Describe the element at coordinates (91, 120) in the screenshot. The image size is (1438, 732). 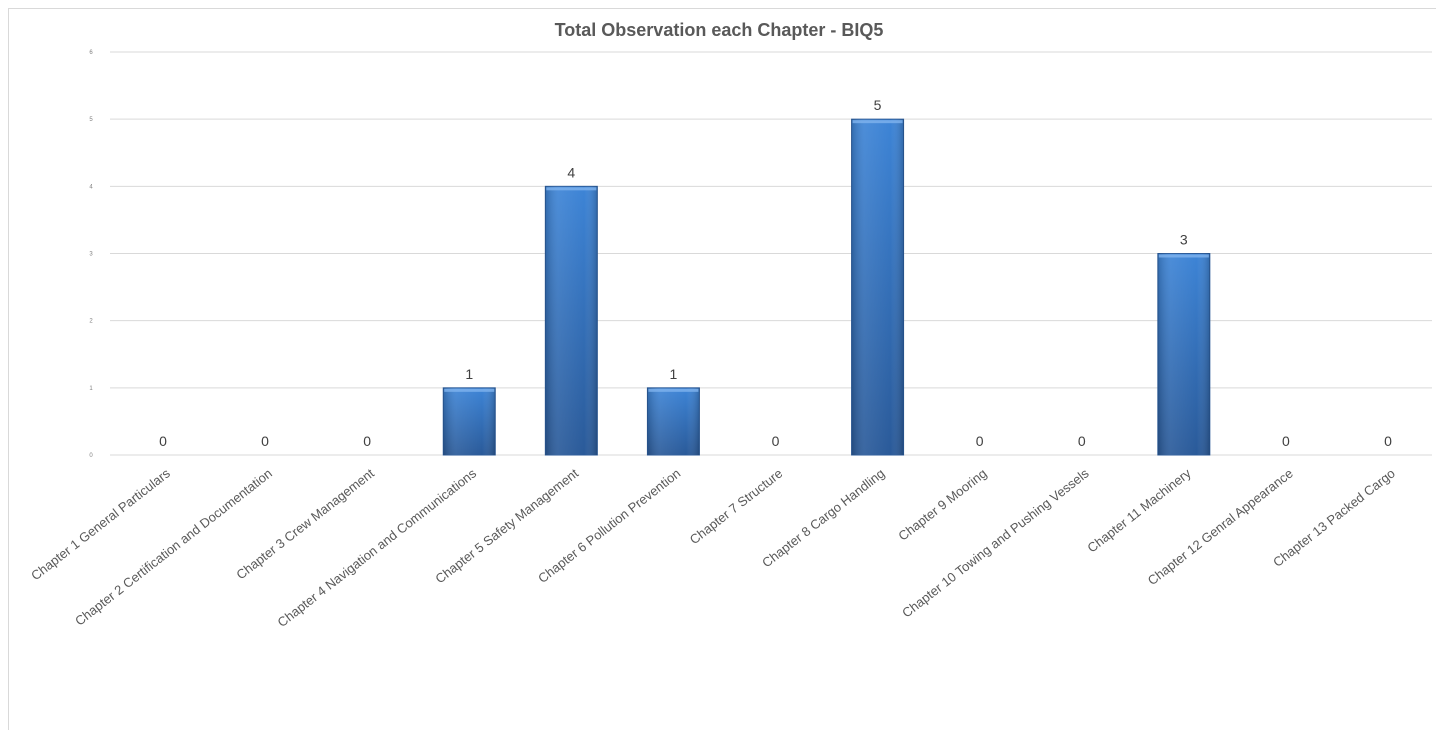
I see `y-tick-label: 5` at that location.